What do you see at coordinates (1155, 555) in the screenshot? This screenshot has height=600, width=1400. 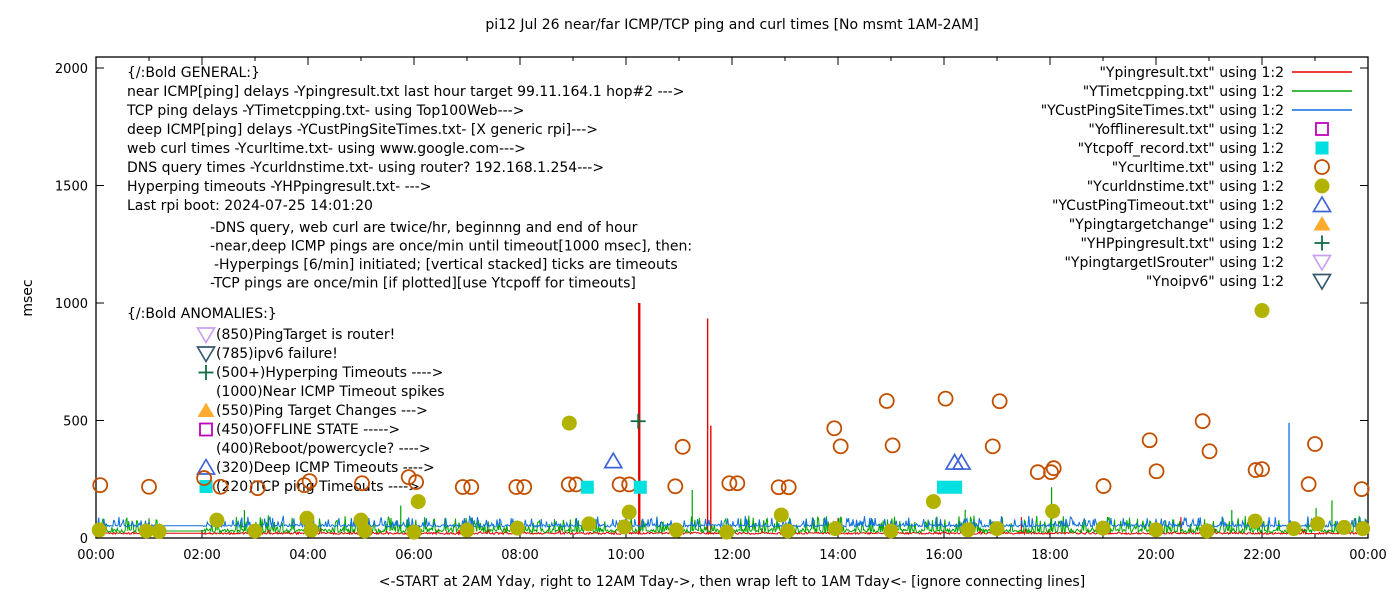 I see `x-tick-label: 20:00` at bounding box center [1155, 555].